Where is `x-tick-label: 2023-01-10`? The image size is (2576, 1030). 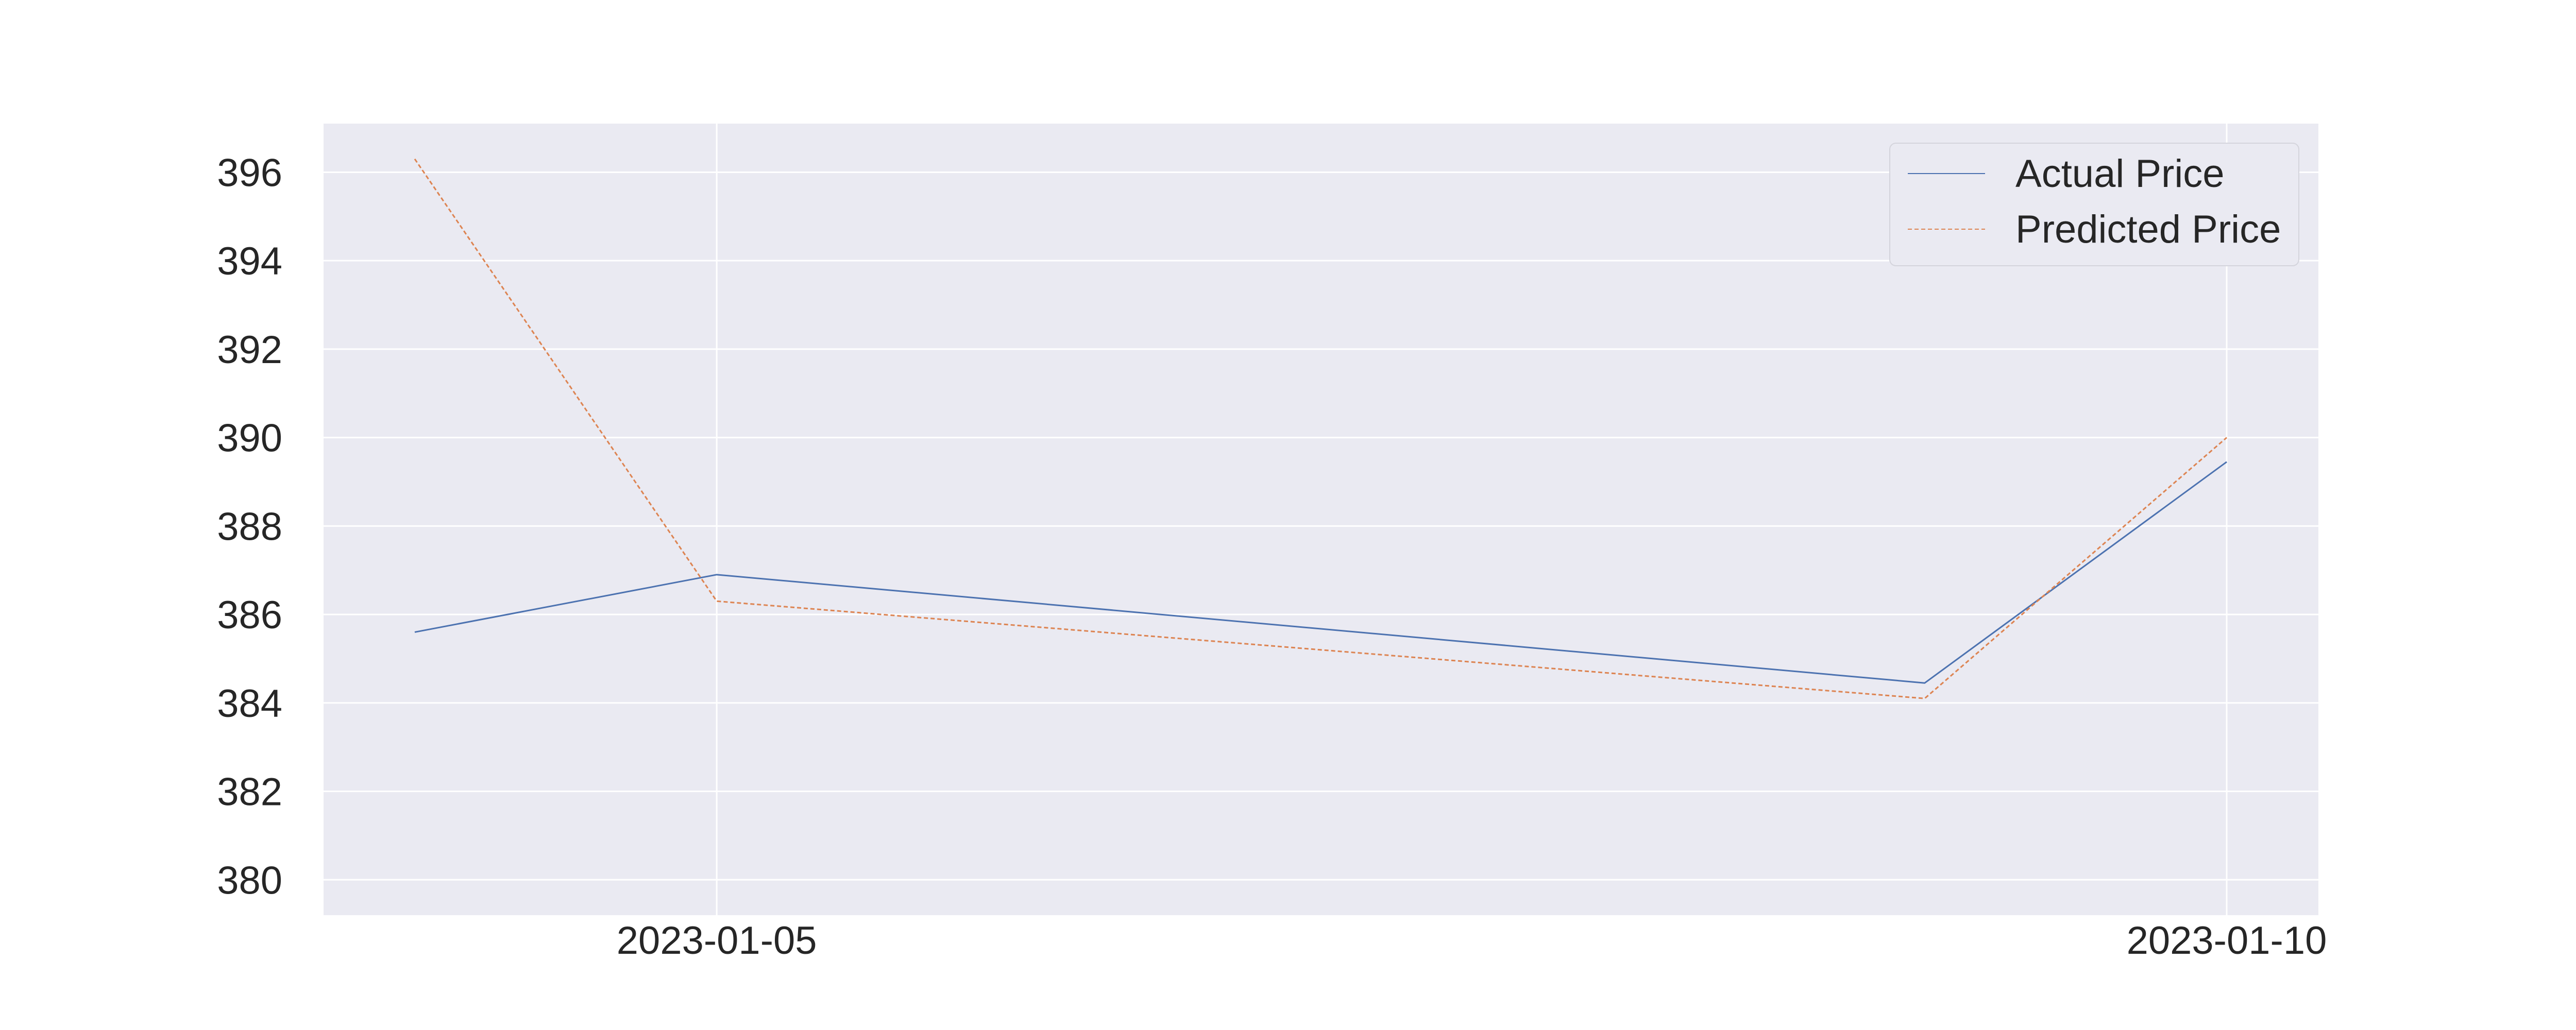
x-tick-label: 2023-01-10 is located at coordinates (2227, 941).